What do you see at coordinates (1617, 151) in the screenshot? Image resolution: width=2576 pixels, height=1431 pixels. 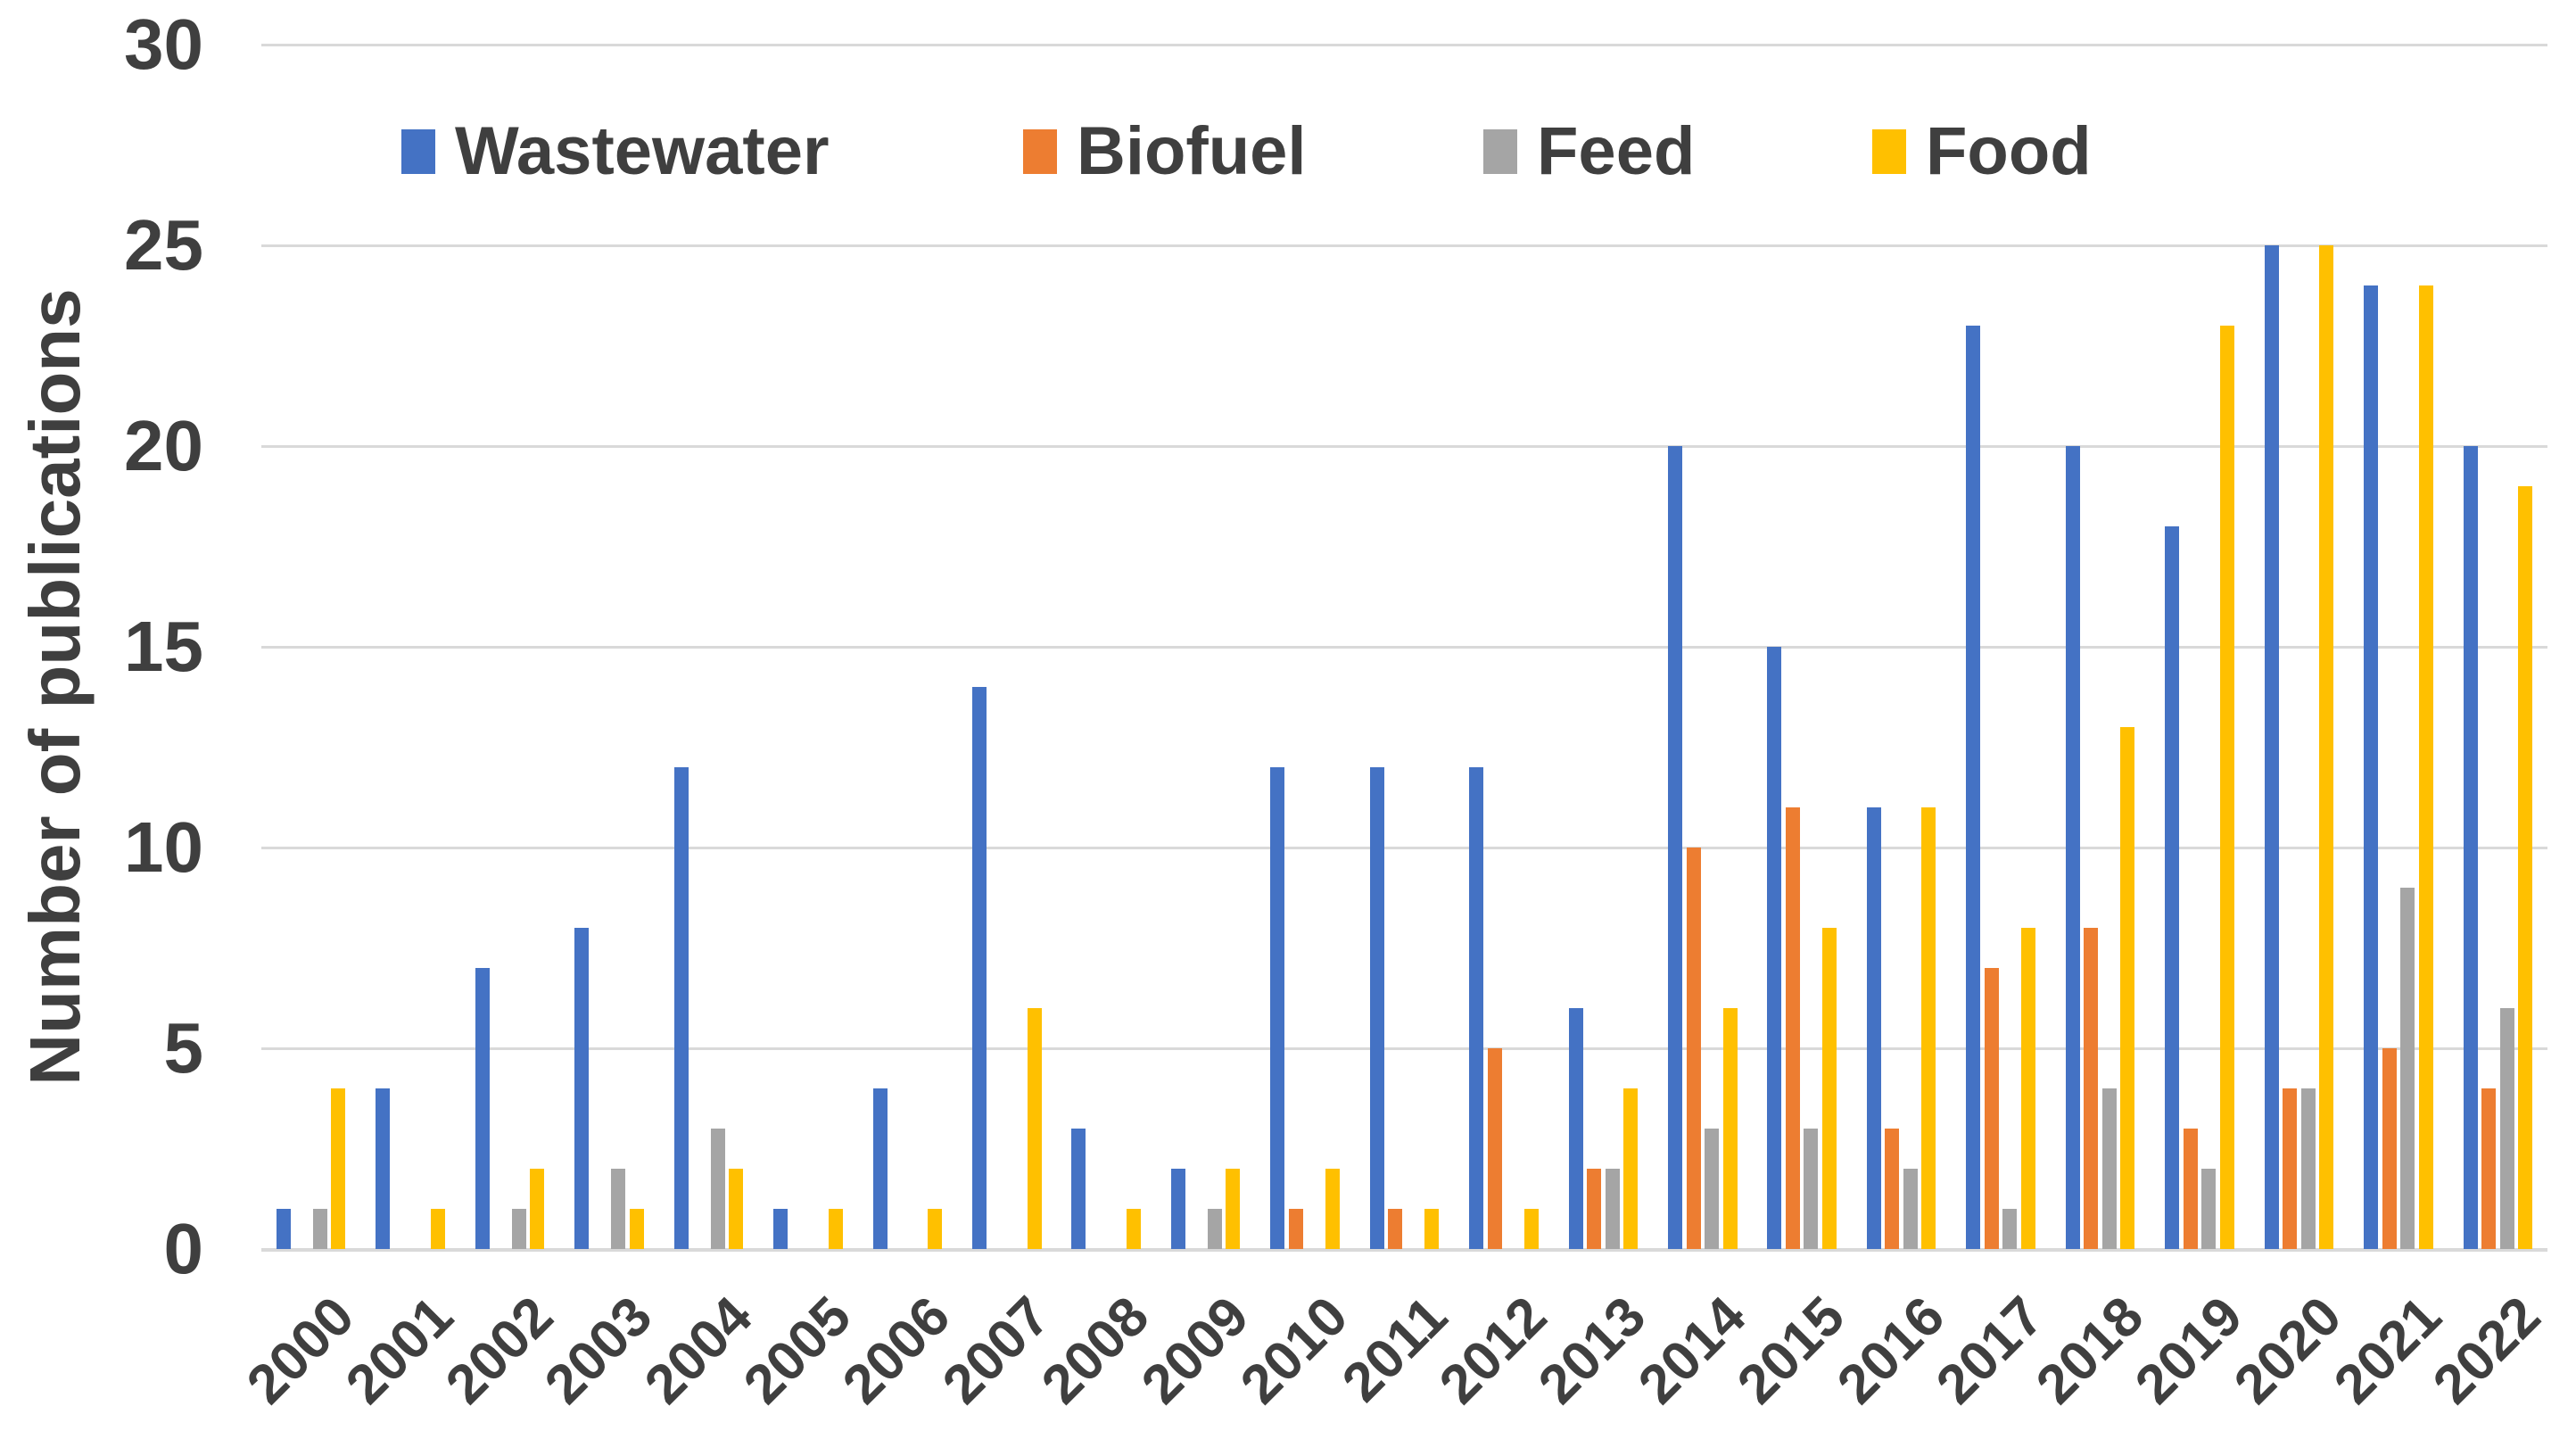 I see `legend-label: Feed` at bounding box center [1617, 151].